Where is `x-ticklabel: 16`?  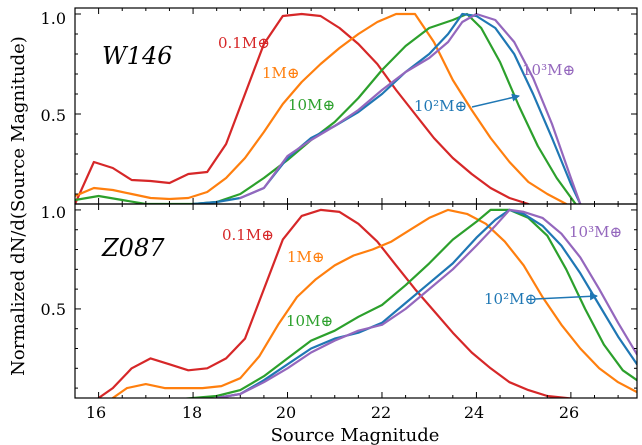 x-ticklabel: 16 is located at coordinates (96, 412).